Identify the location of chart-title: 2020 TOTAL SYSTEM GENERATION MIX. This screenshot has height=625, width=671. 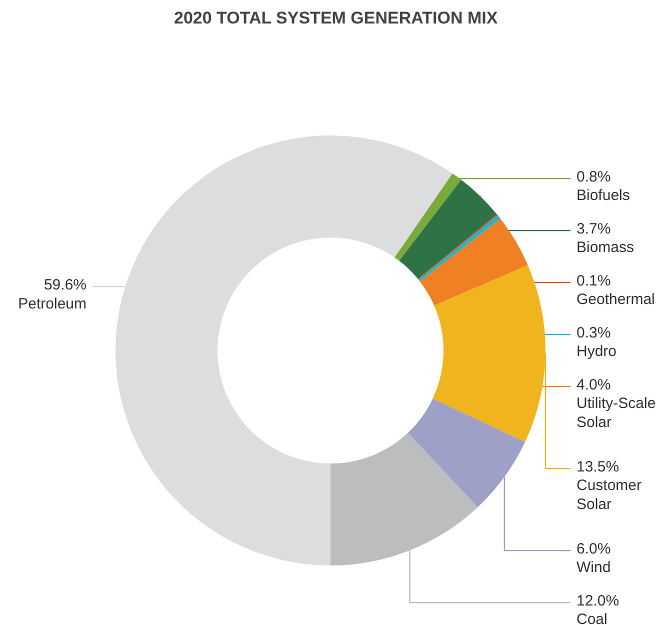
(336, 18).